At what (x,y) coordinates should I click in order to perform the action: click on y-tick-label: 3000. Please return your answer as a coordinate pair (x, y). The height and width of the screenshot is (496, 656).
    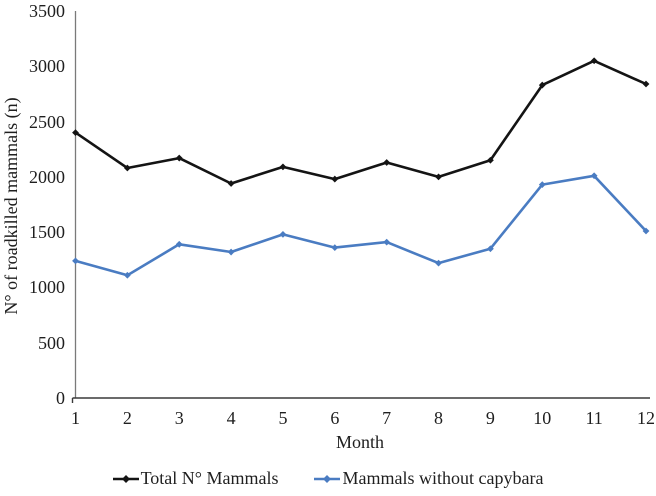
    Looking at the image, I should click on (47, 66).